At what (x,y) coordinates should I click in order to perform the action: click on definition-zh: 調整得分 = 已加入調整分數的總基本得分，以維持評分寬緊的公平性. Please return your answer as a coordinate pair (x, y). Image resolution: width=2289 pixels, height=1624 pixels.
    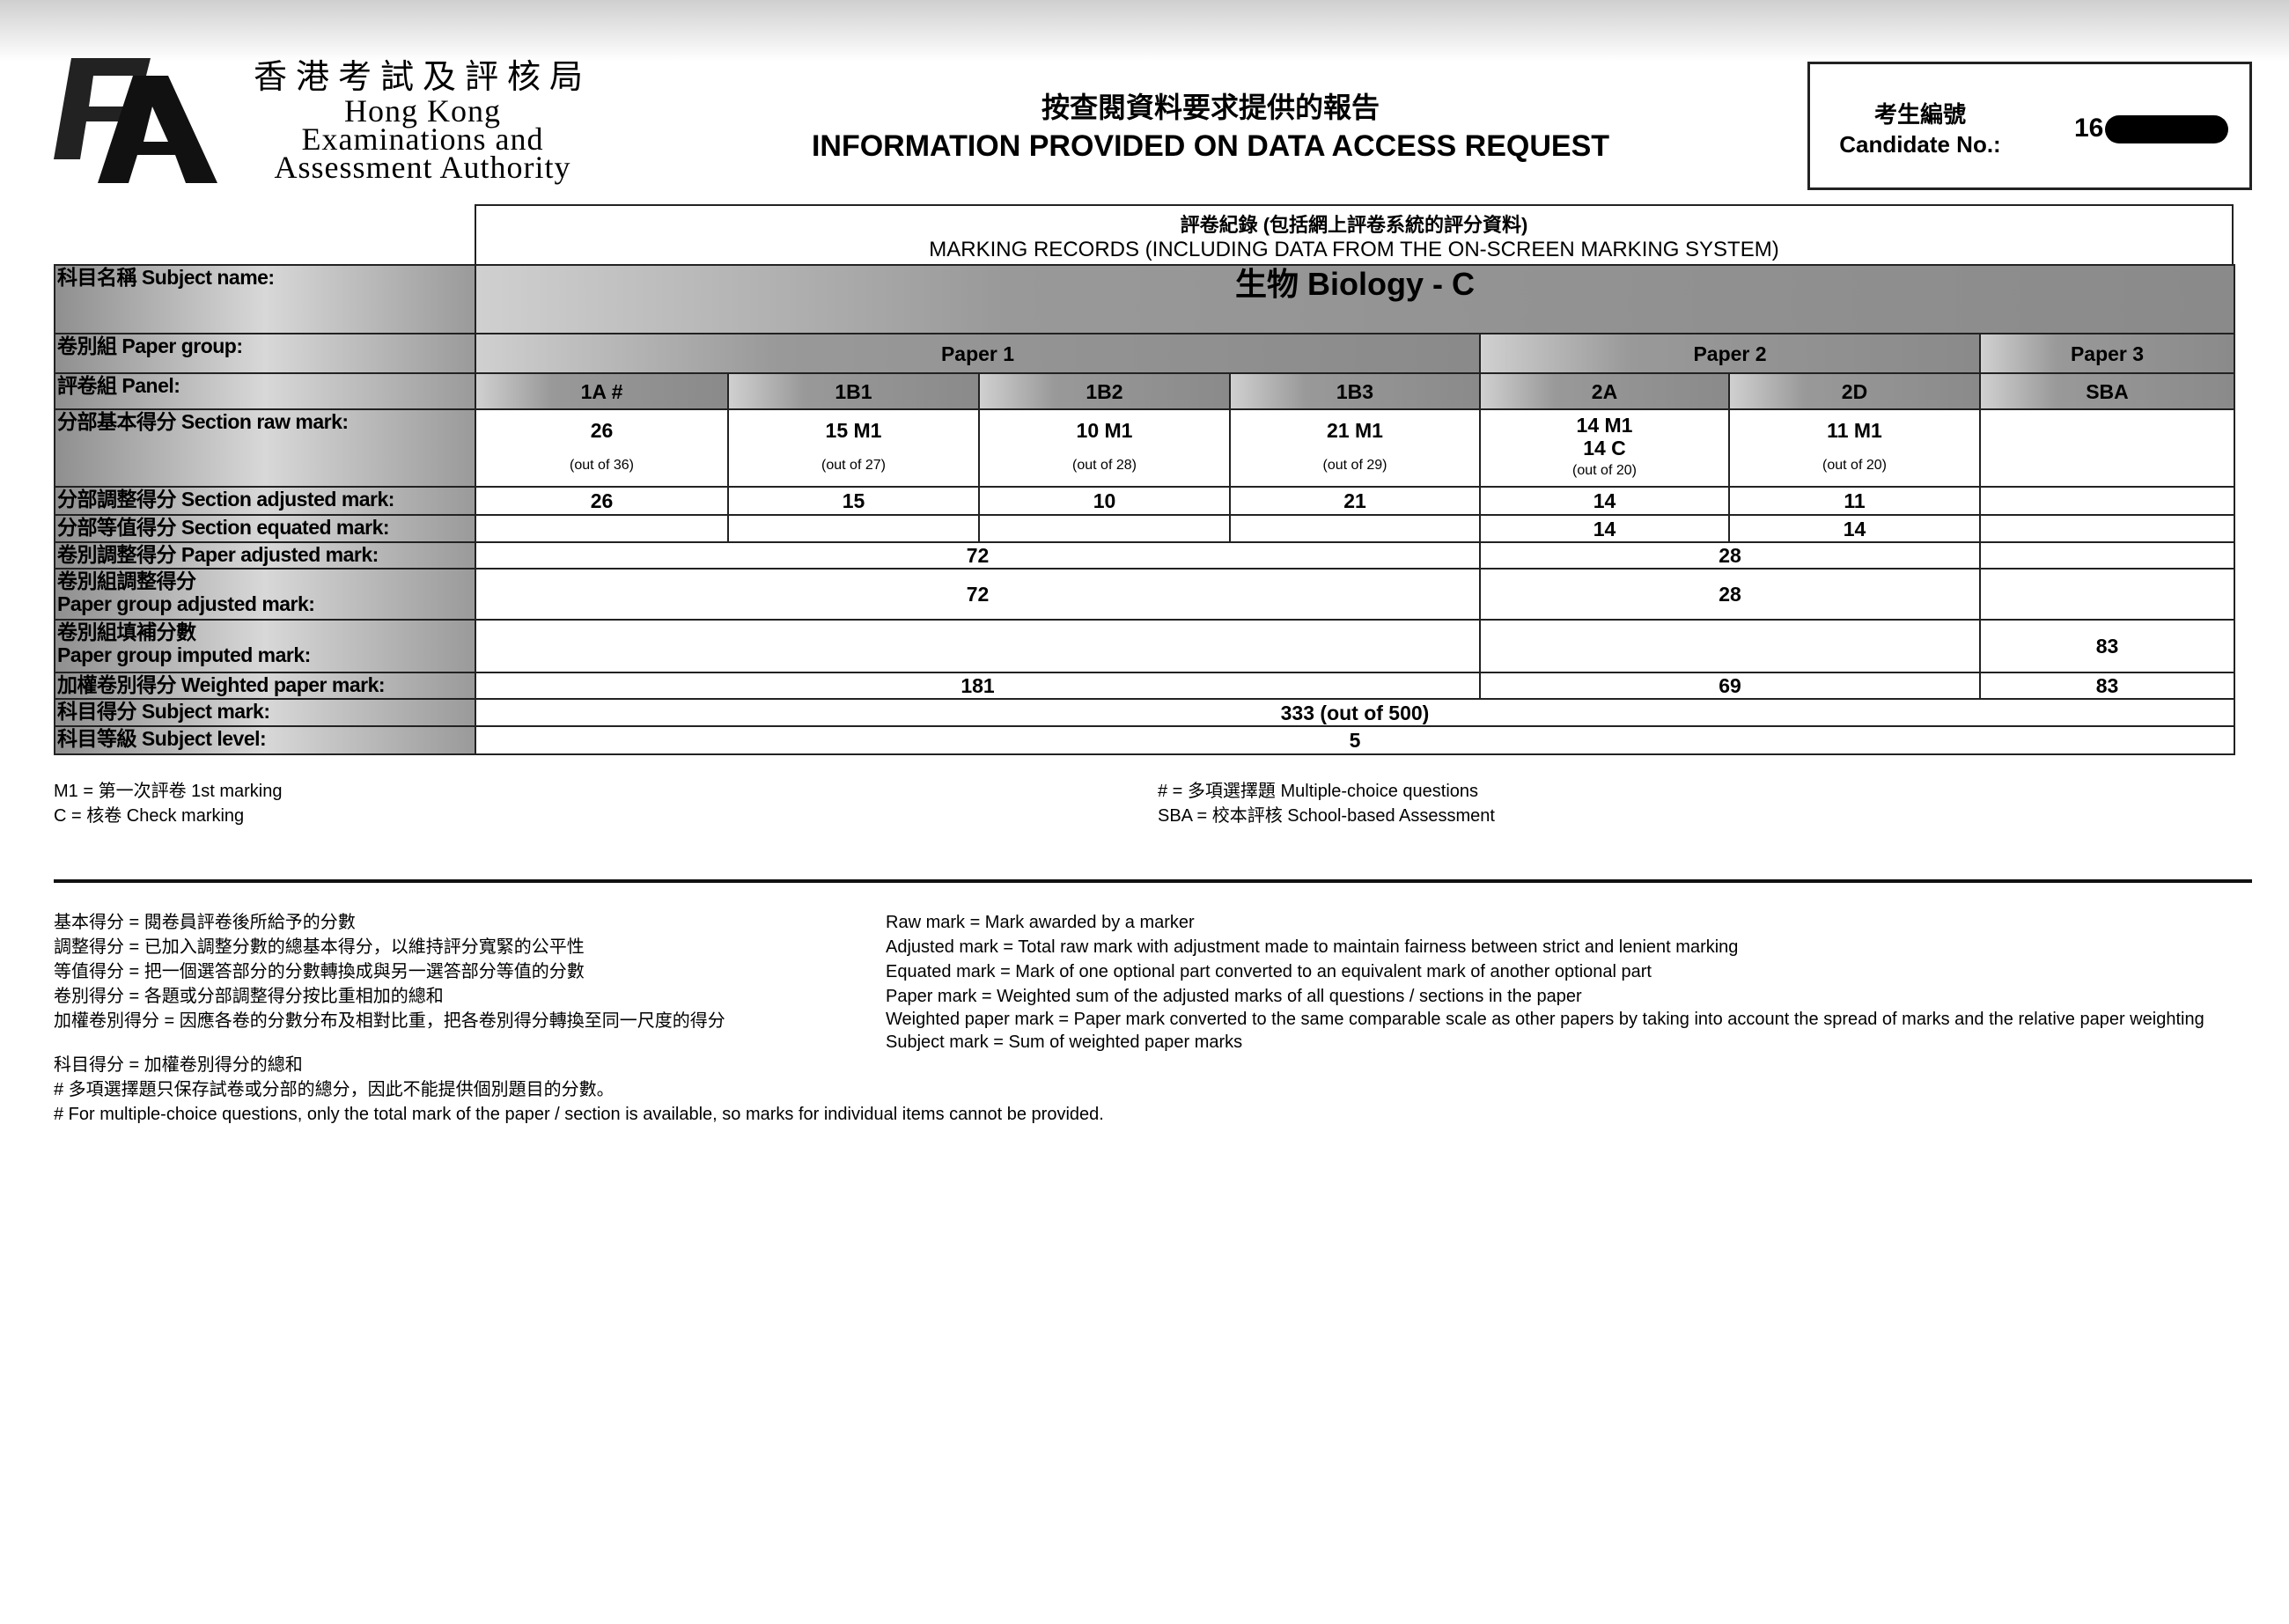
    Looking at the image, I should click on (319, 947).